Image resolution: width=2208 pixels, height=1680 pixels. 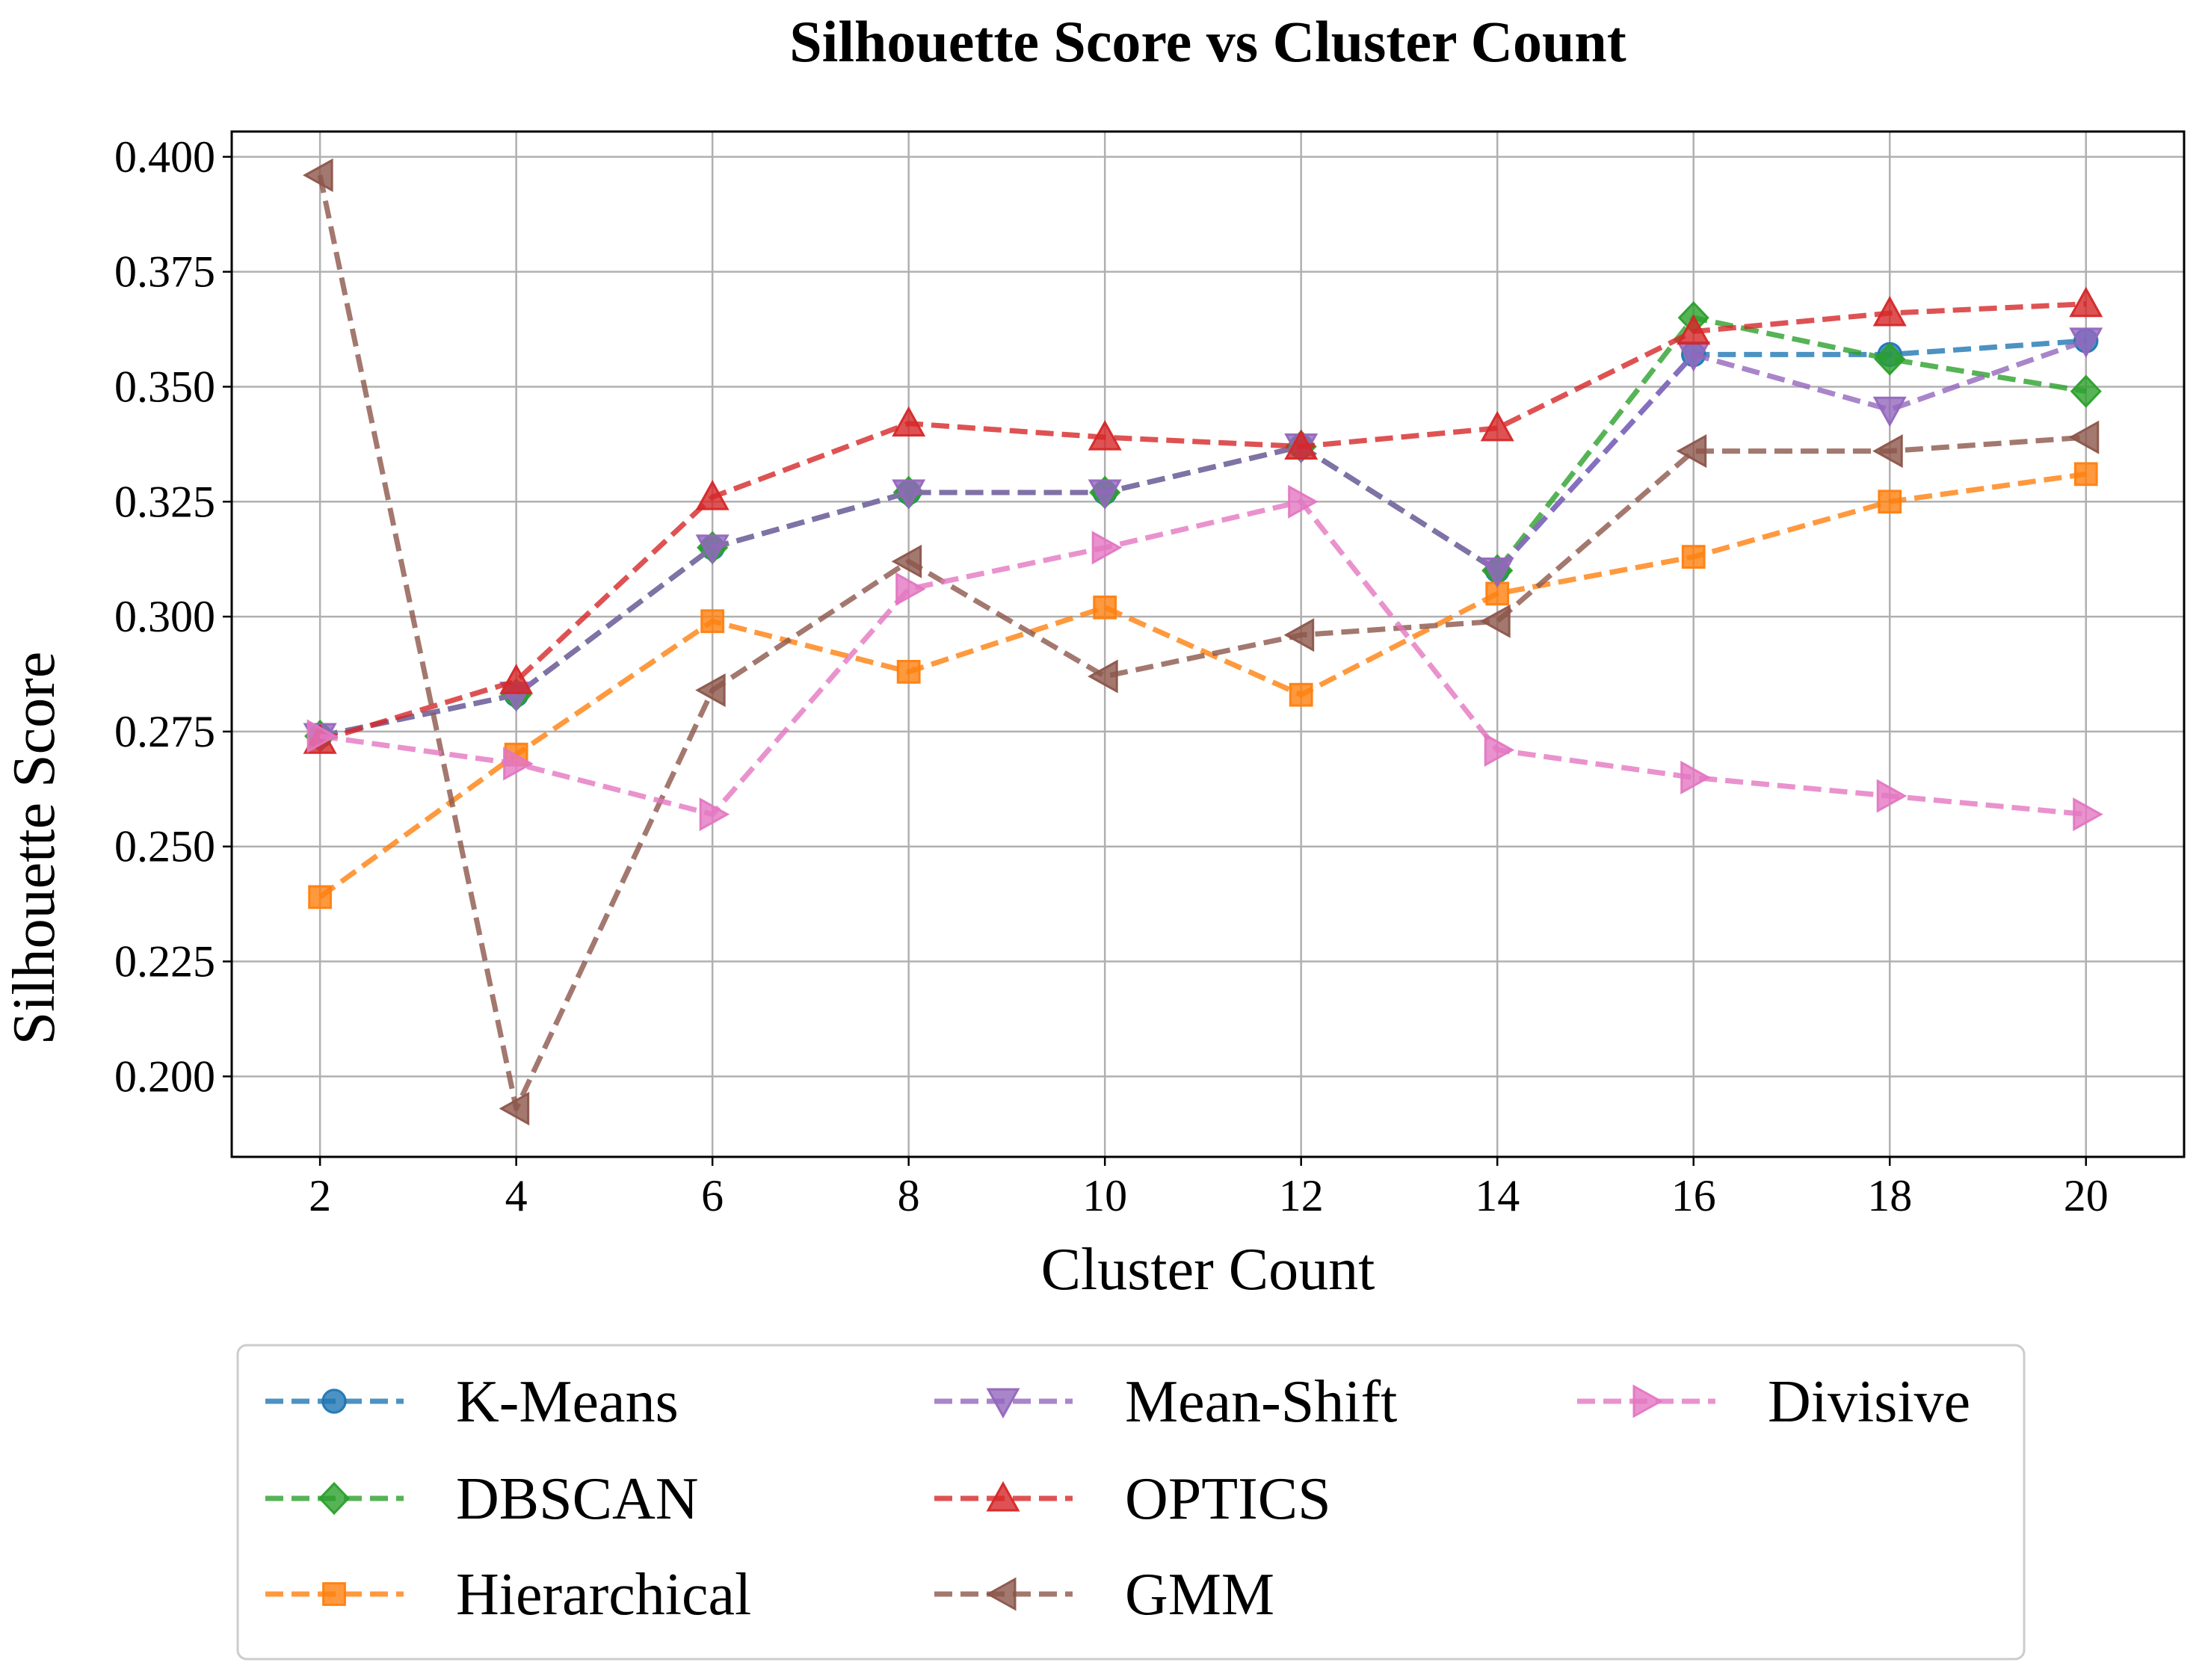 What do you see at coordinates (164, 157) in the screenshot?
I see `y-tick-label: 0.400` at bounding box center [164, 157].